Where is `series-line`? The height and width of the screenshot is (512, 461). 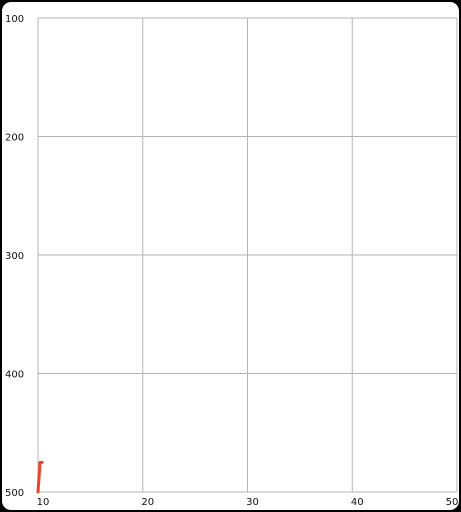 series-line is located at coordinates (40, 477).